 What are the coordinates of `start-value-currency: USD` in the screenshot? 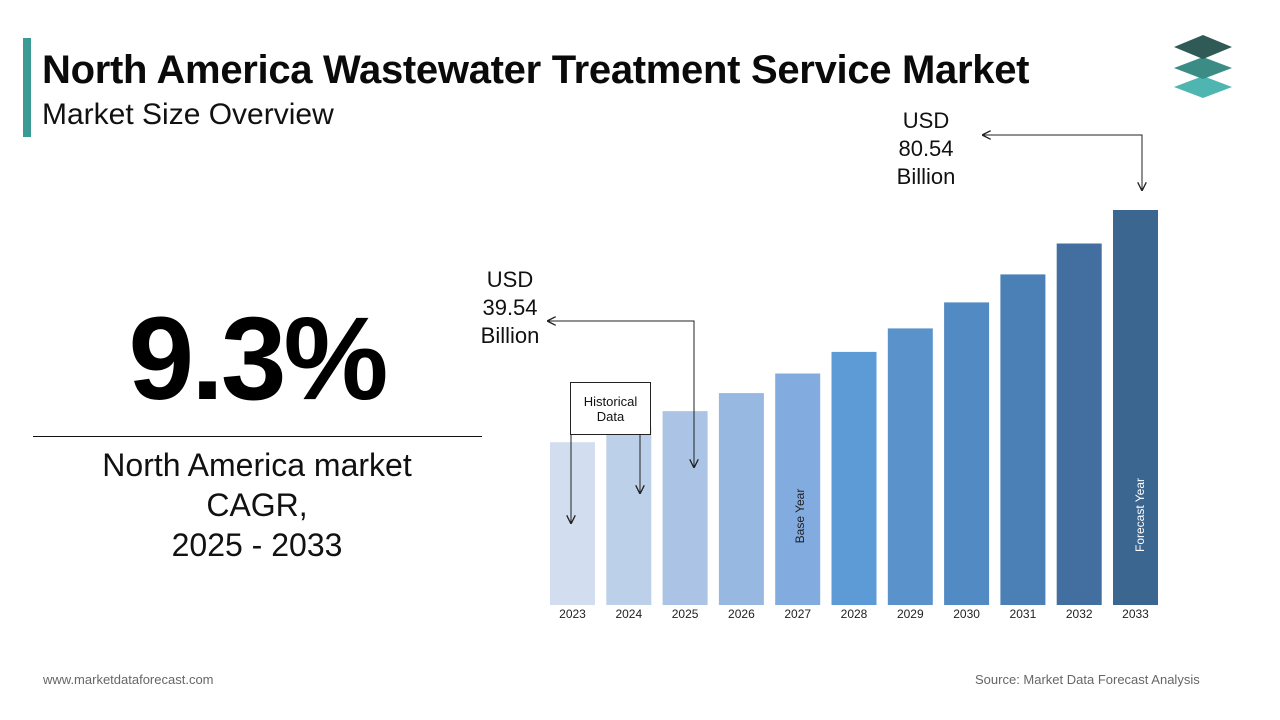 It's located at (510, 279).